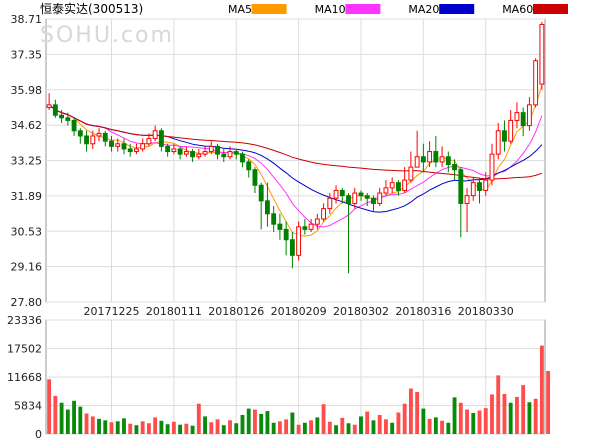 This screenshot has height=440, width=600. Describe the element at coordinates (240, 9) in the screenshot. I see `legend-label: MA5` at that location.